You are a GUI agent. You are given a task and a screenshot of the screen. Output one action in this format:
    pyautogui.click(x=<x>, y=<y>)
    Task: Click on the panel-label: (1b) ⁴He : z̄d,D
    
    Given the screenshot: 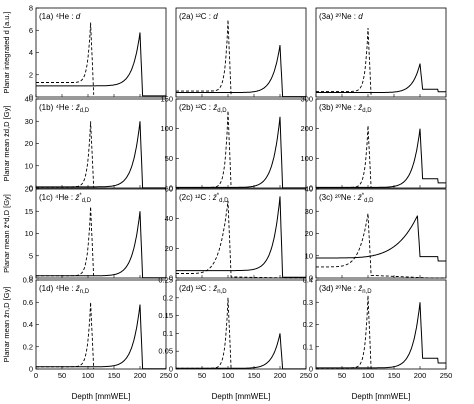 What is the action you would take?
    pyautogui.click(x=64, y=108)
    